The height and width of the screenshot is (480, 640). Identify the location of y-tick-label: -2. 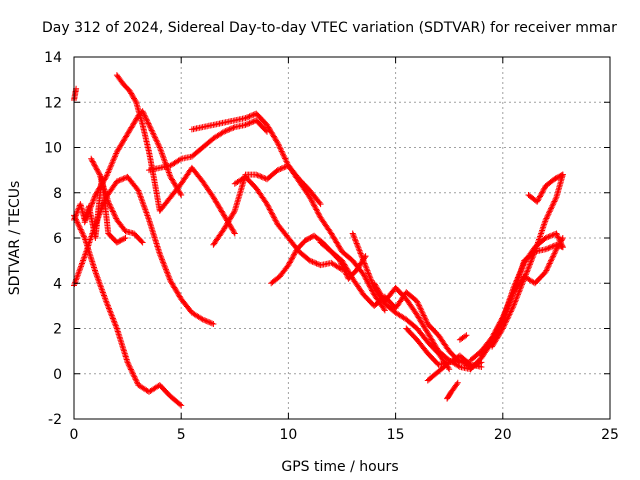
(55, 420).